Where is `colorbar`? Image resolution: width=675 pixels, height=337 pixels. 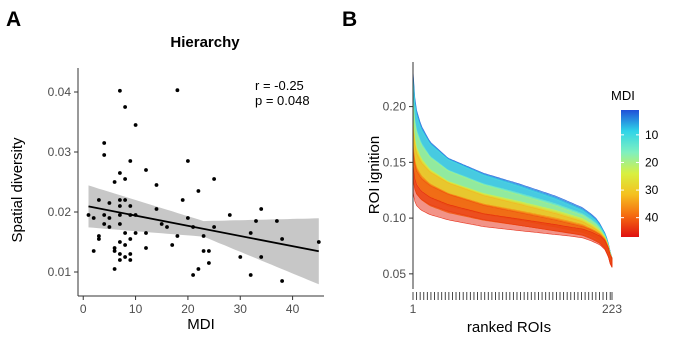 colorbar is located at coordinates (630, 173).